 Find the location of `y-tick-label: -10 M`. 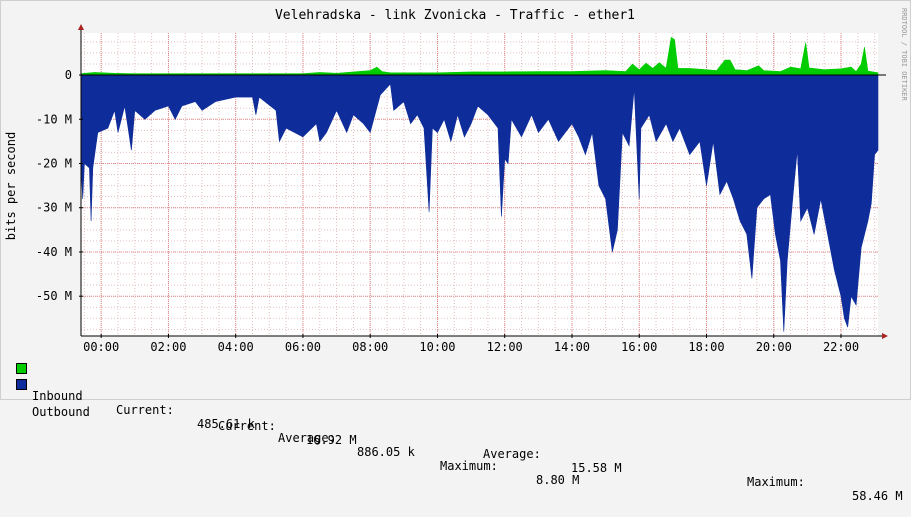

y-tick-label: -10 M is located at coordinates (54, 119).